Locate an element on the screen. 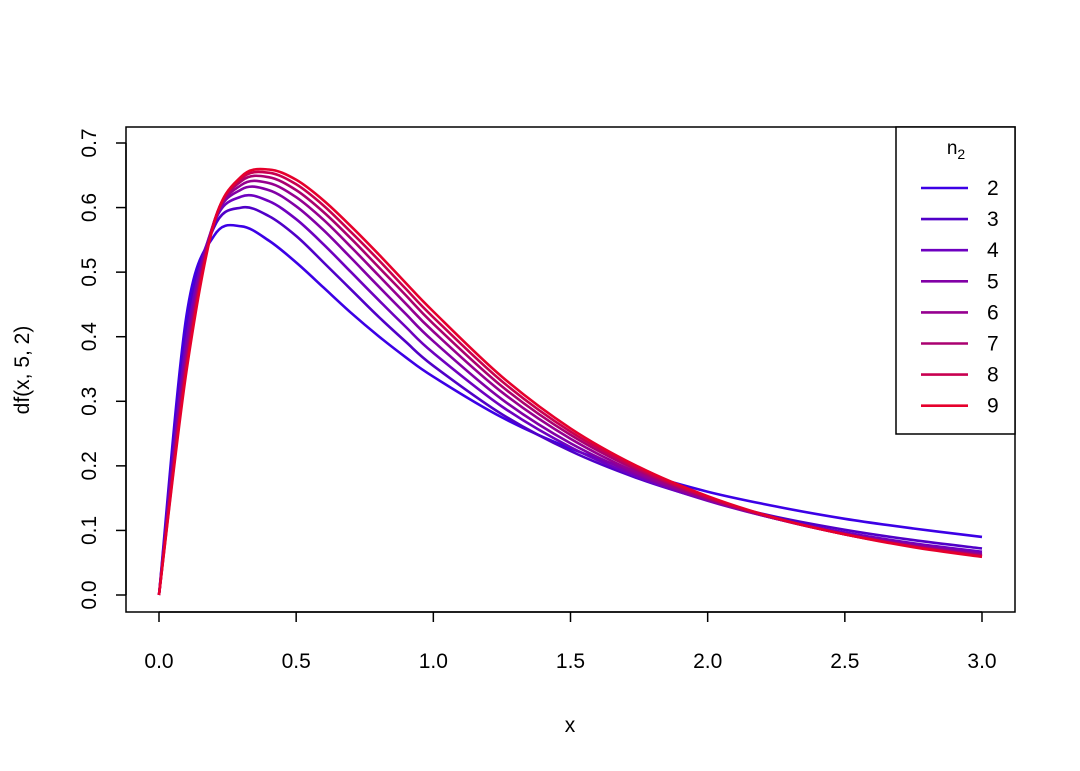 Image resolution: width=1080 pixels, height=771 pixels. y-tick-label: 0.5 is located at coordinates (89, 272).